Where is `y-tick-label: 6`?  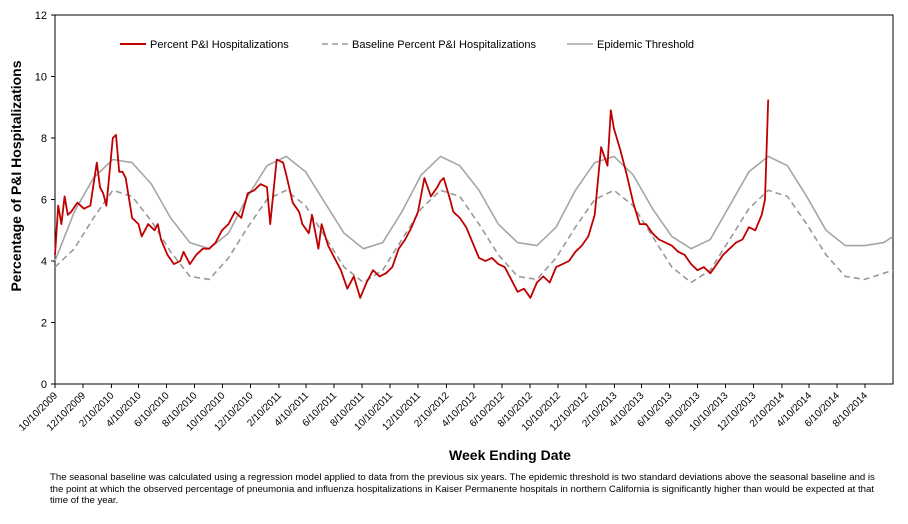
y-tick-label: 6 is located at coordinates (44, 201).